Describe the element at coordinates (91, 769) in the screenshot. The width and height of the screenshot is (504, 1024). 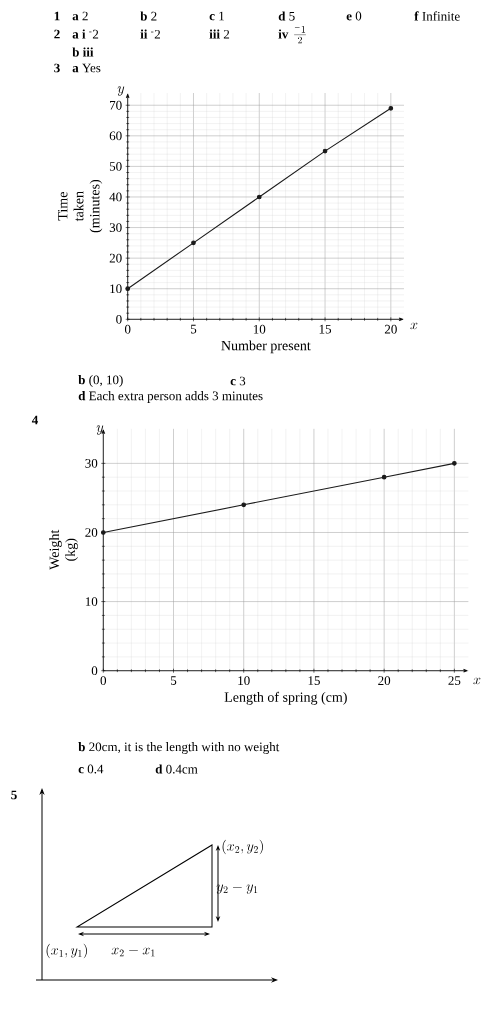
I see `text: c 0.4` at that location.